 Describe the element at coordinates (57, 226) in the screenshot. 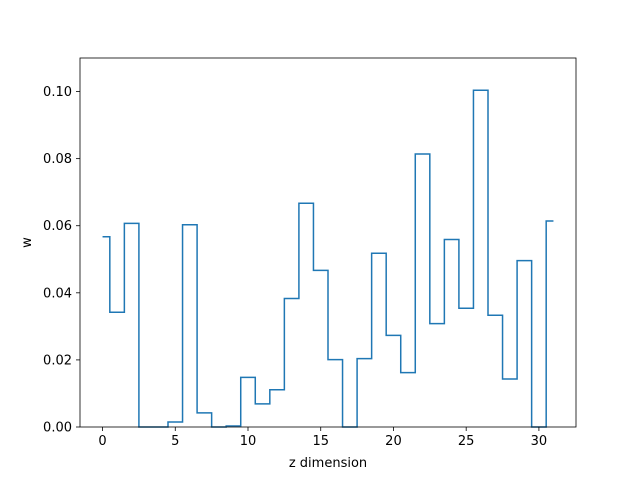

I see `y-tick-label: 0.06` at that location.